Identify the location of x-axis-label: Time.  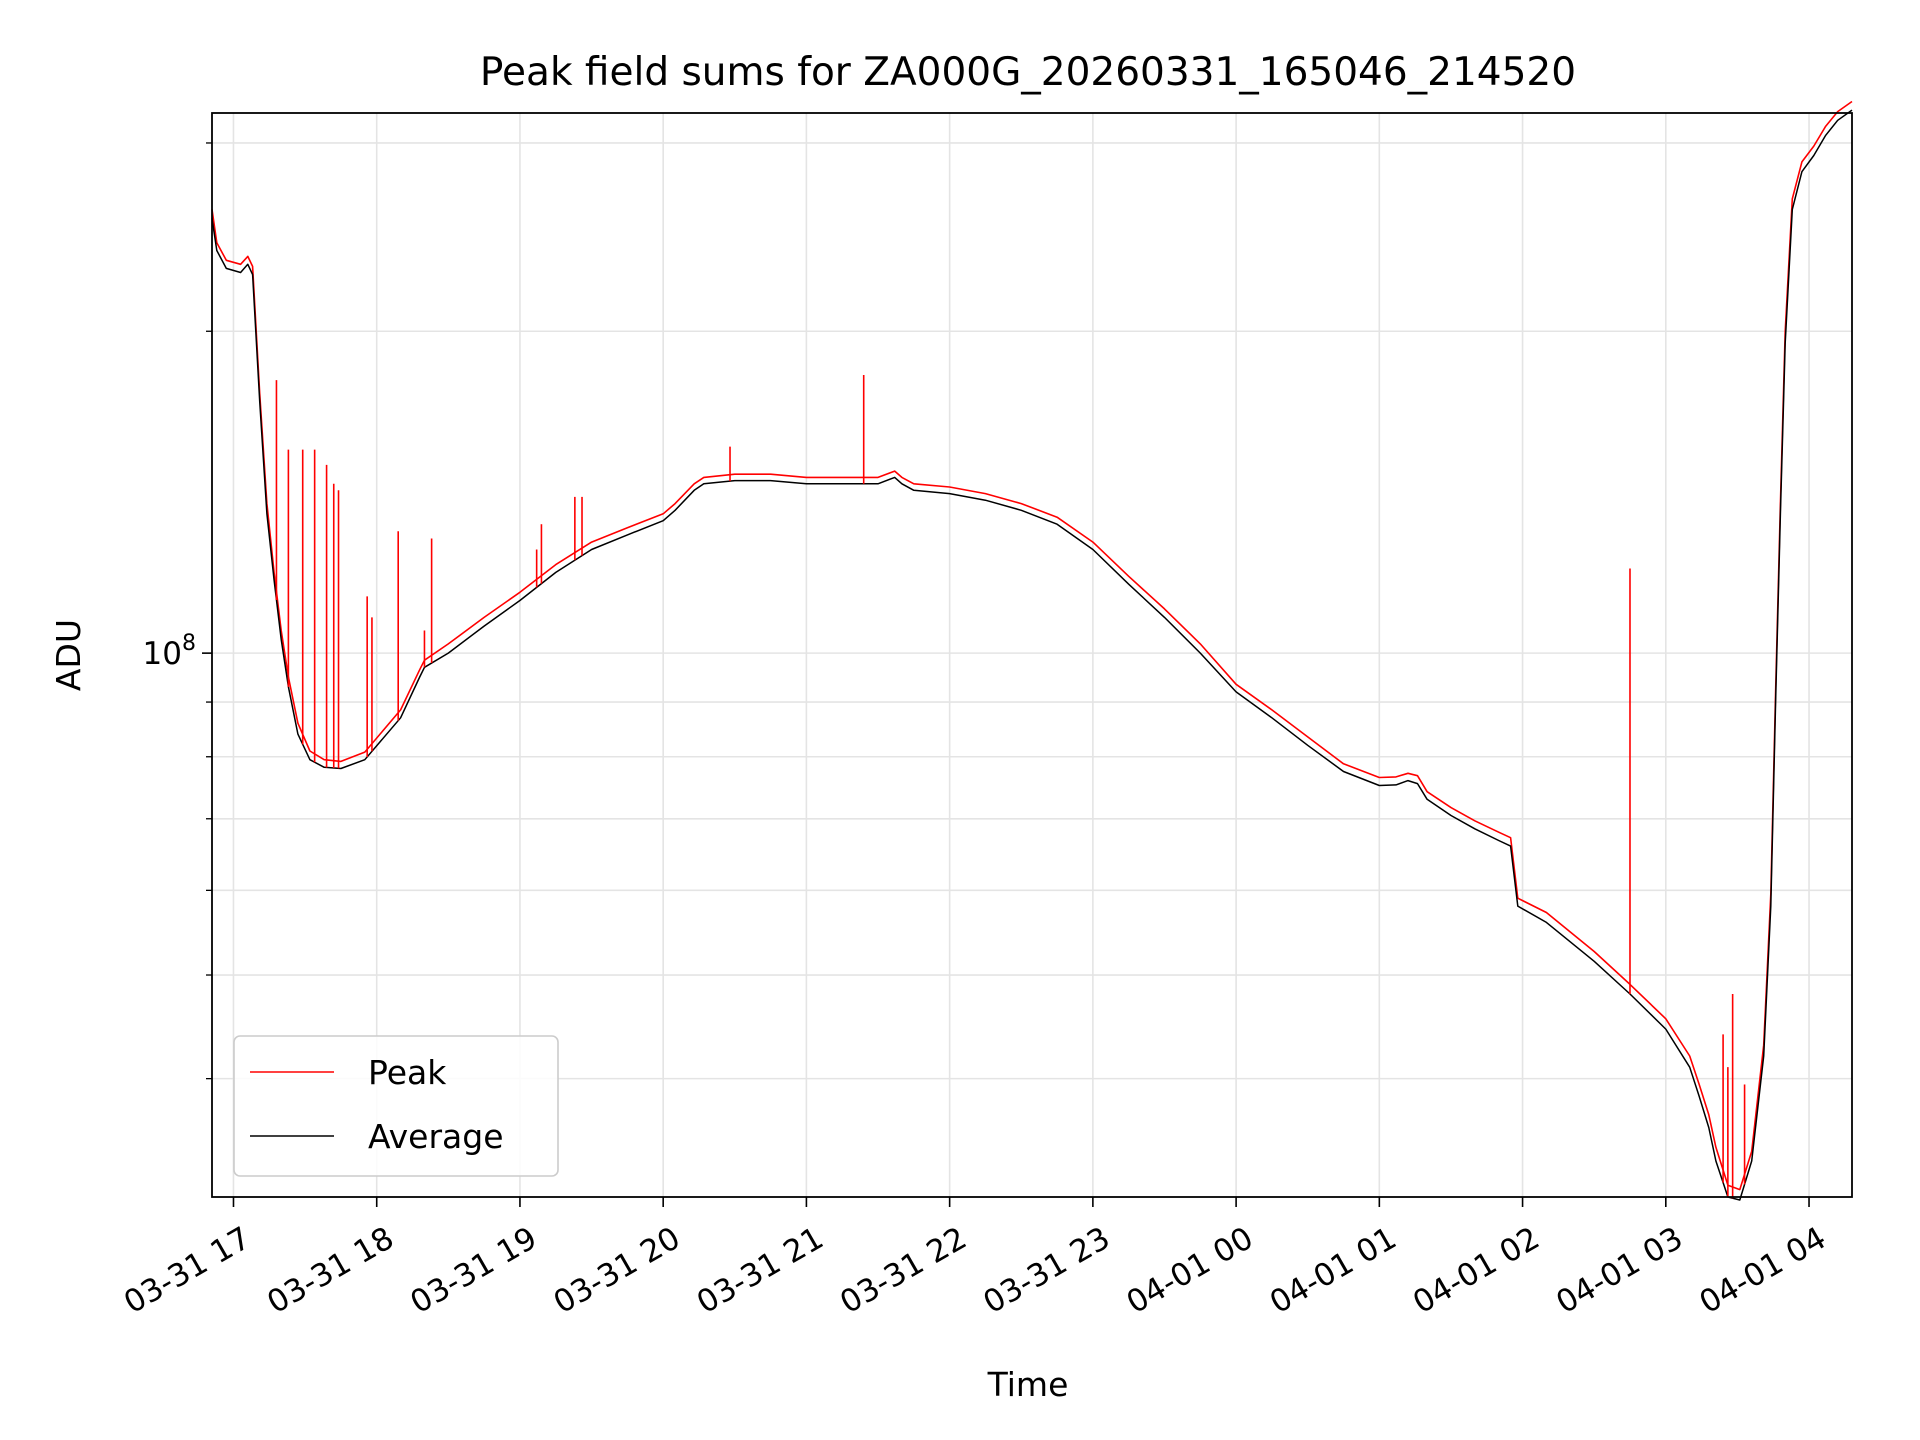
(1028, 1384).